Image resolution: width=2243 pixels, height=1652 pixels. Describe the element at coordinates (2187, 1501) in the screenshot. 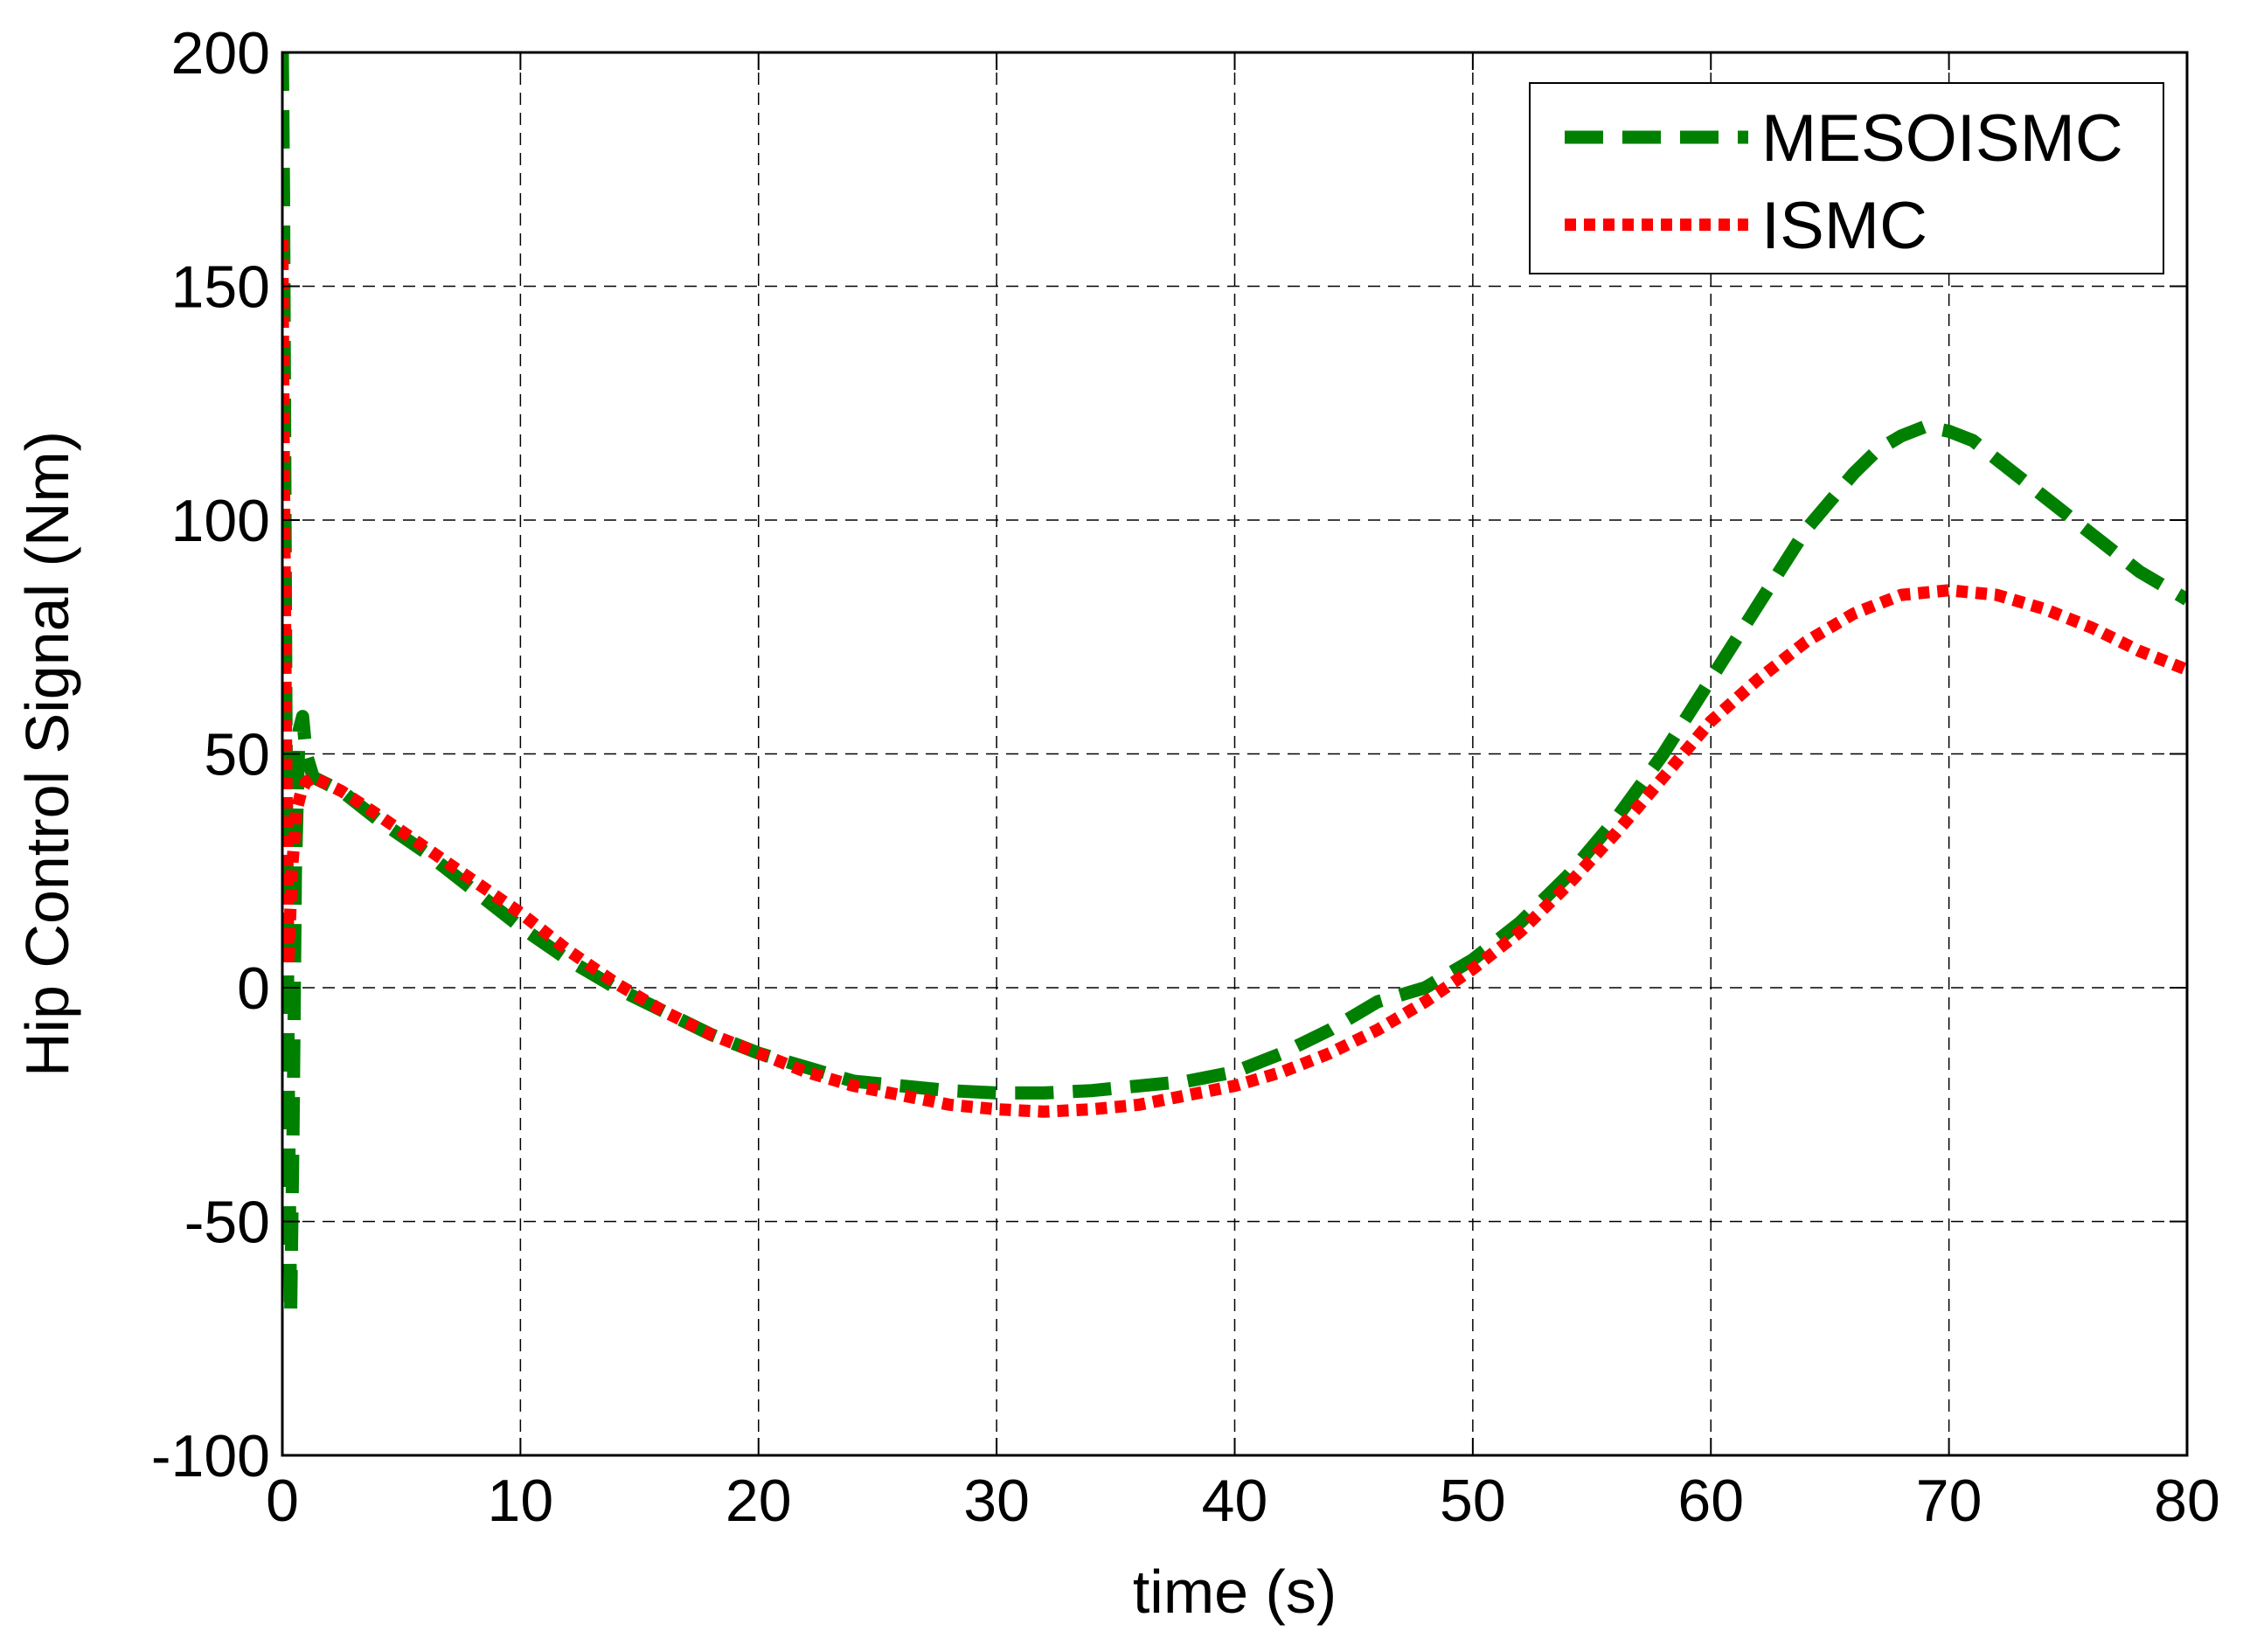

I see `x-tick-label: 80` at that location.